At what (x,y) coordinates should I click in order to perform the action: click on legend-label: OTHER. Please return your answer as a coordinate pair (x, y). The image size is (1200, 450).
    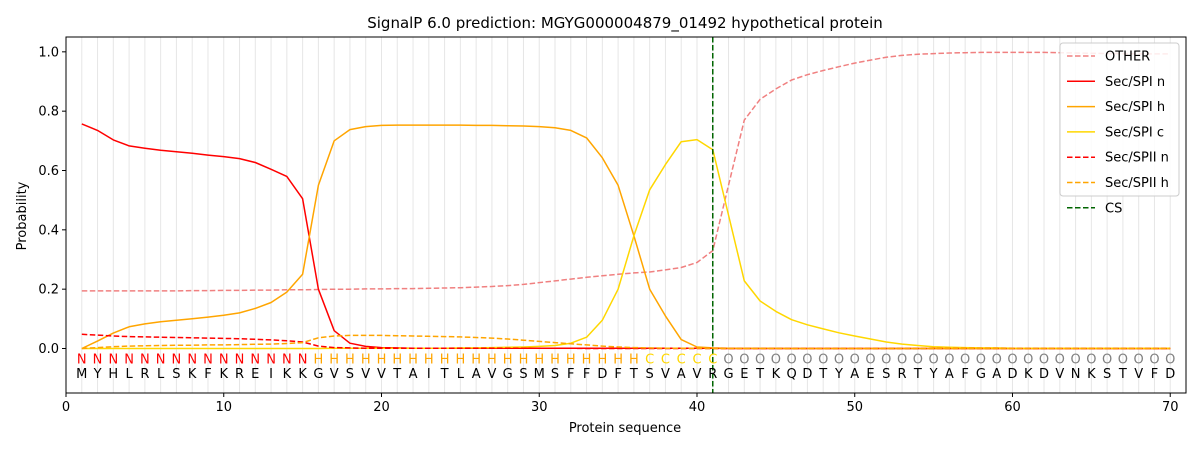
    Looking at the image, I should click on (1127, 57).